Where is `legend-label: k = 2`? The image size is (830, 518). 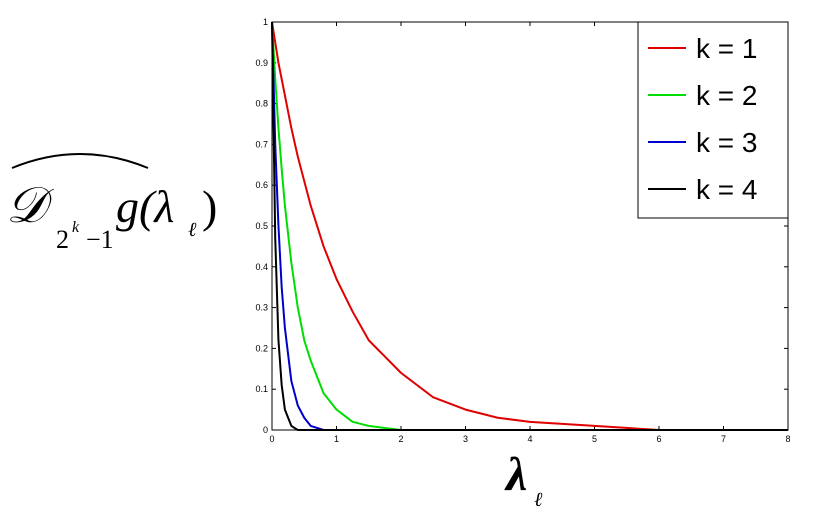
legend-label: k = 2 is located at coordinates (726, 95).